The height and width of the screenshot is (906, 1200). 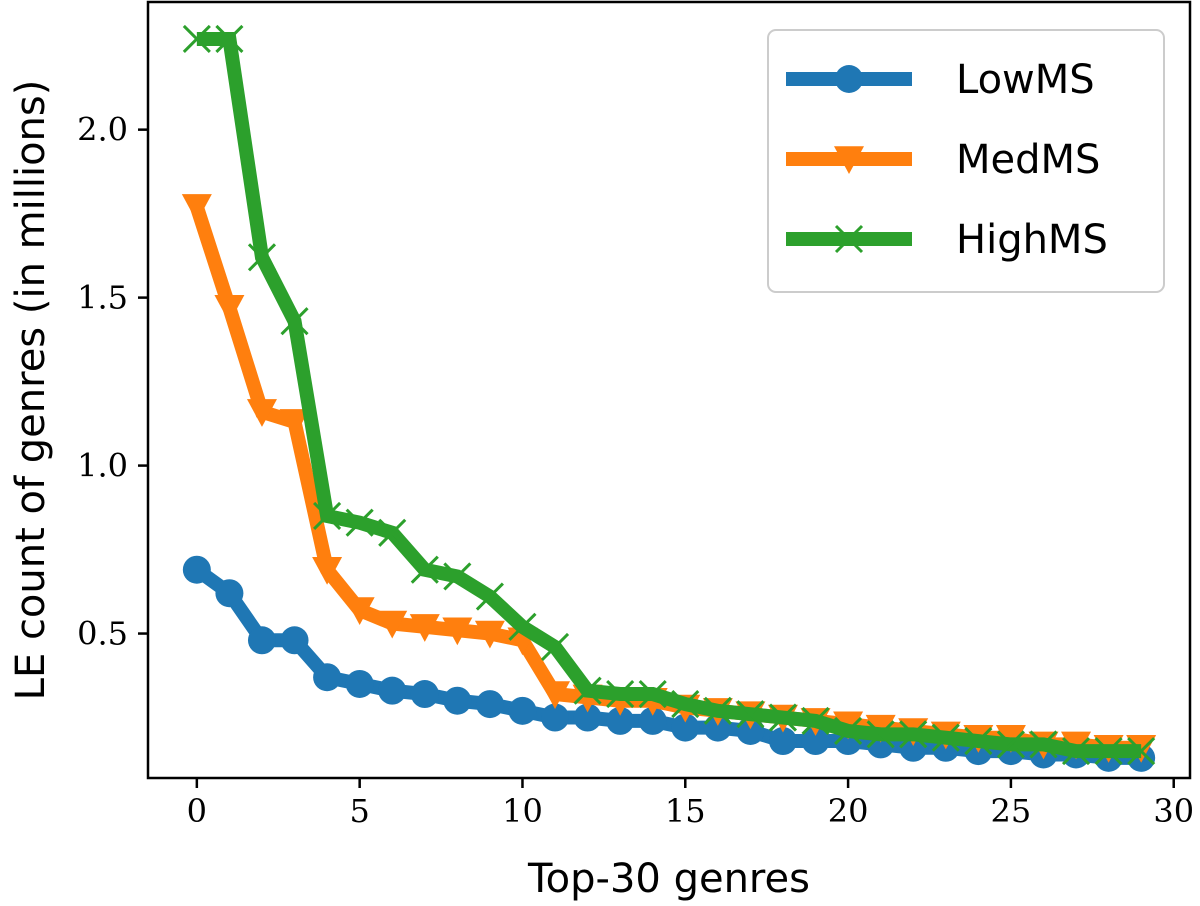 I want to click on legend-marker-medms, so click(x=849, y=160).